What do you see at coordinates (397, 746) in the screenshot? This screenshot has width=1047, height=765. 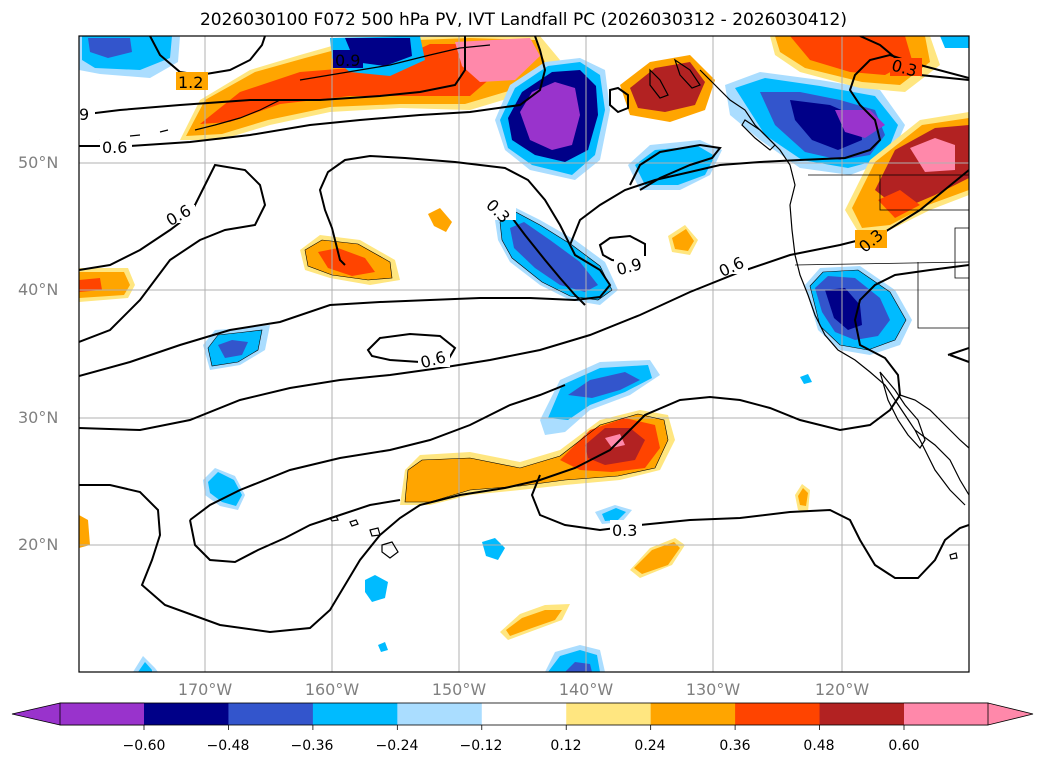 I see `colorbar-tick-label: −0.24` at bounding box center [397, 746].